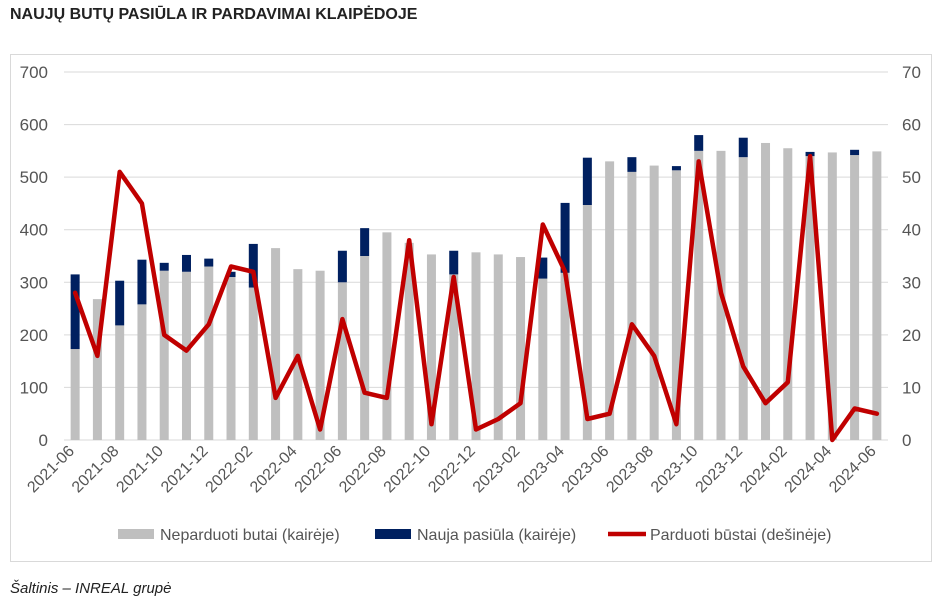 Image resolution: width=940 pixels, height=609 pixels. I want to click on x-tick-label: 2024-02, so click(764, 470).